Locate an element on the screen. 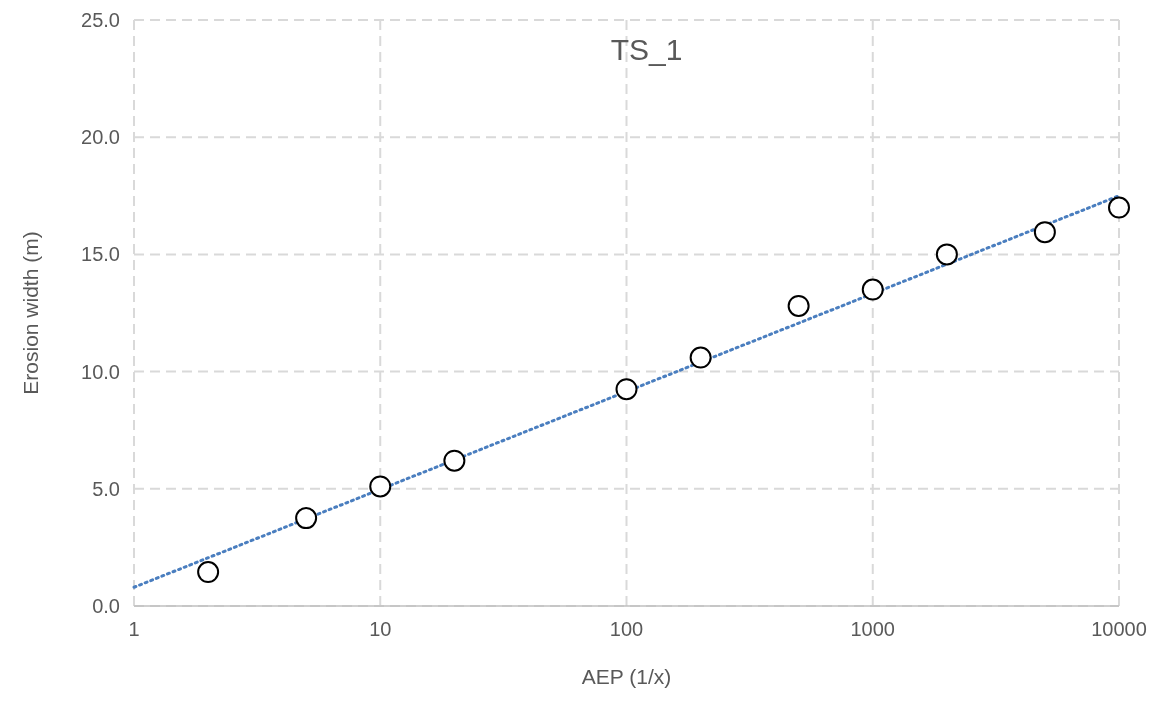  x-tick-label: 10 is located at coordinates (380, 629).